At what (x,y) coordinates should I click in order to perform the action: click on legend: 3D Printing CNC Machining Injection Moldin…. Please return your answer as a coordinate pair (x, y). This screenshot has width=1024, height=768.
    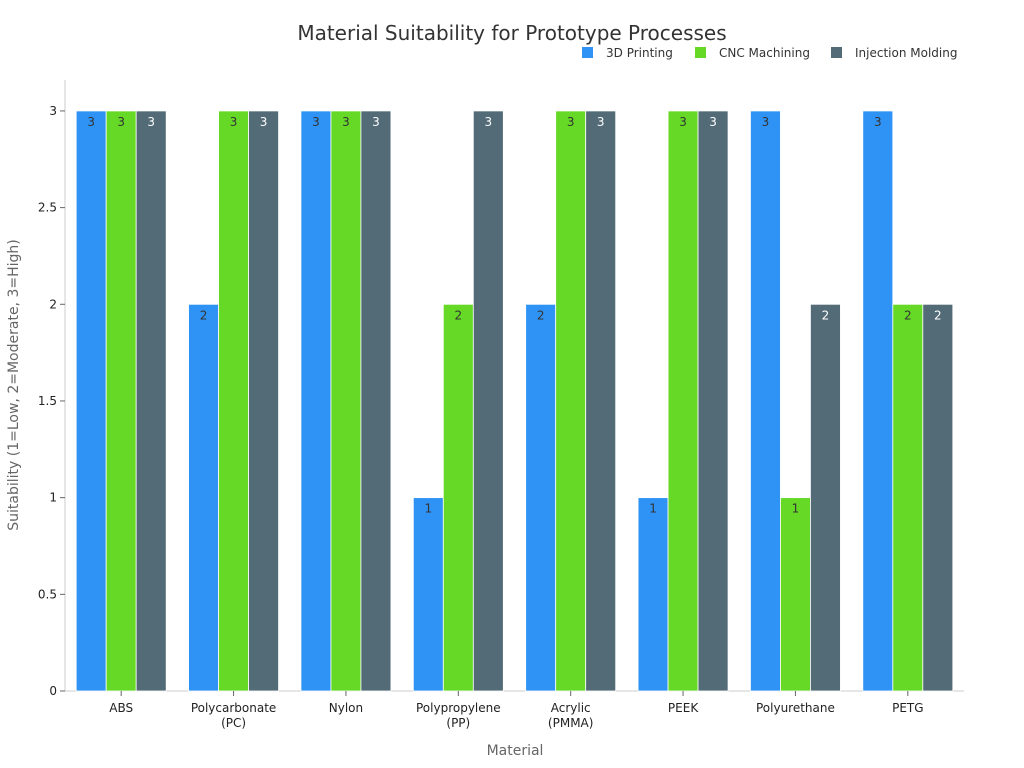
    Looking at the image, I should click on (769, 53).